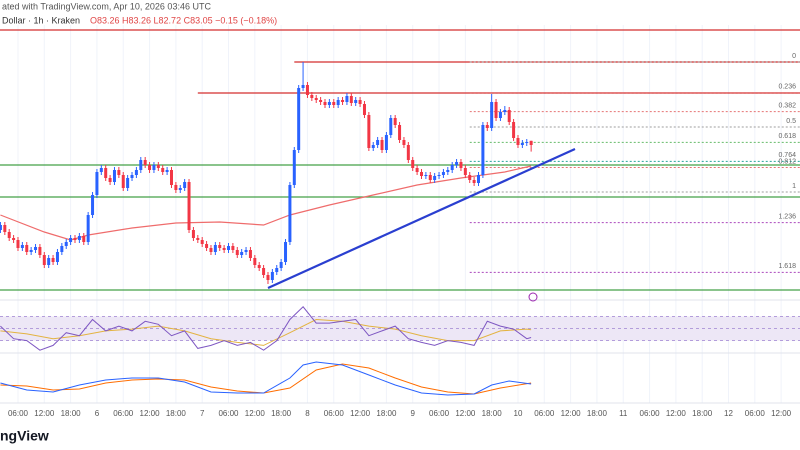 The width and height of the screenshot is (800, 450). I want to click on x-tick-label: 6, so click(97, 413).